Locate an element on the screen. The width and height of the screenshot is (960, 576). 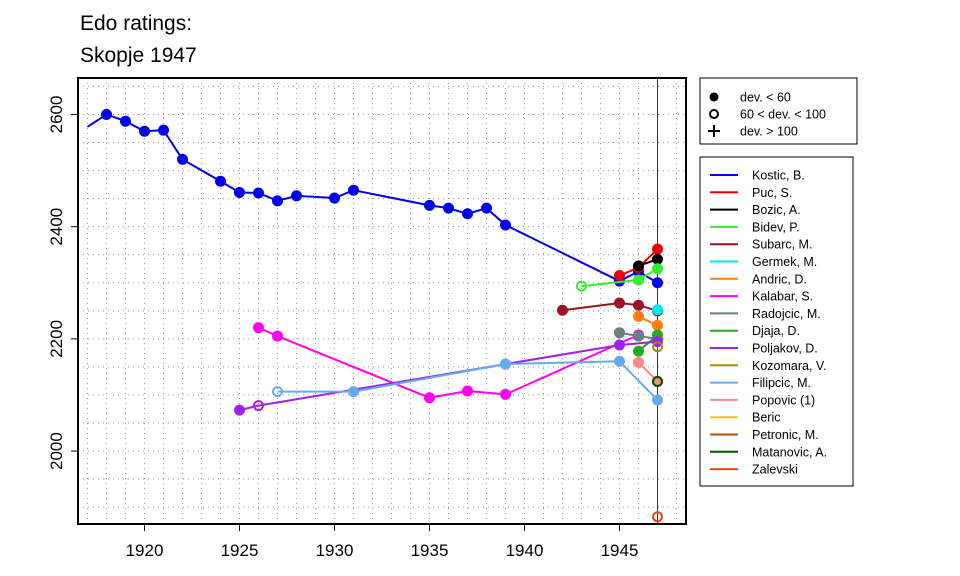
legend-label: Poljakov, D. is located at coordinates (785, 349).